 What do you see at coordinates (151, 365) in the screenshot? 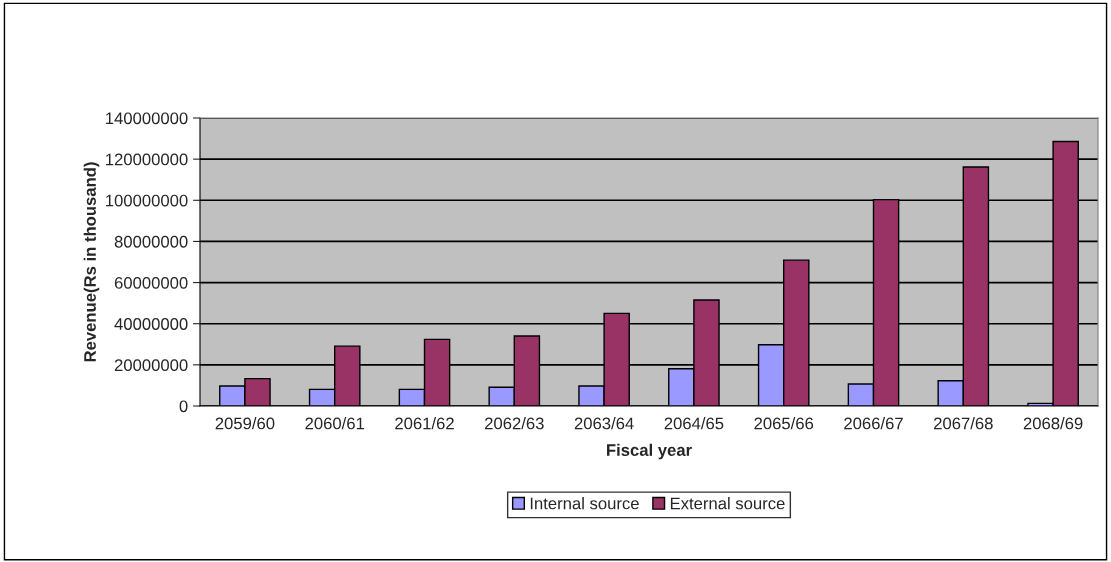
I see `y-tick-label: 20000000` at bounding box center [151, 365].